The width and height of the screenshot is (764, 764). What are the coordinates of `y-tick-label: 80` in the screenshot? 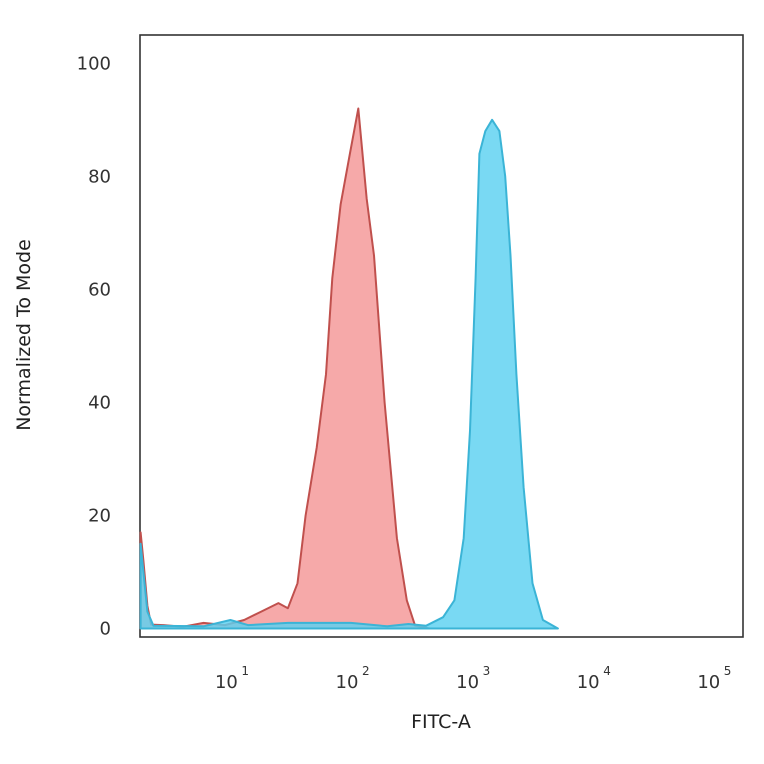 It's located at (99, 176).